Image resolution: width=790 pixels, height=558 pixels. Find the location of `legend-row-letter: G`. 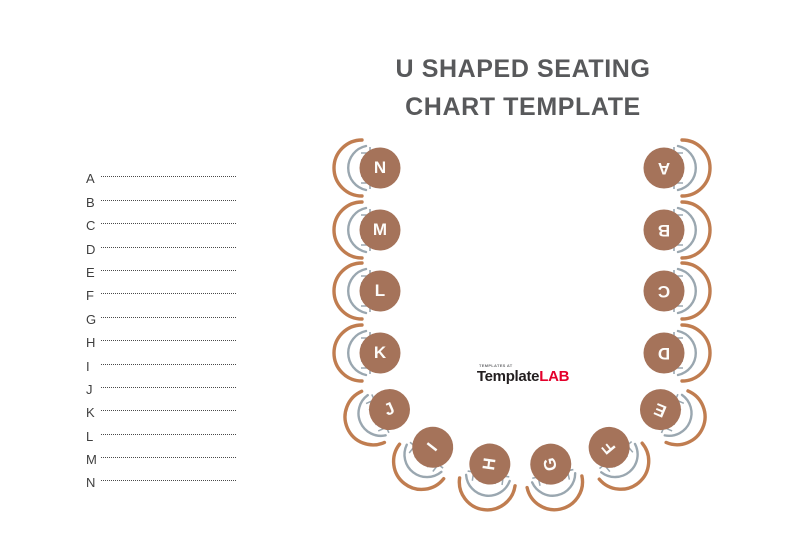

legend-row-letter: G is located at coordinates (91, 319).